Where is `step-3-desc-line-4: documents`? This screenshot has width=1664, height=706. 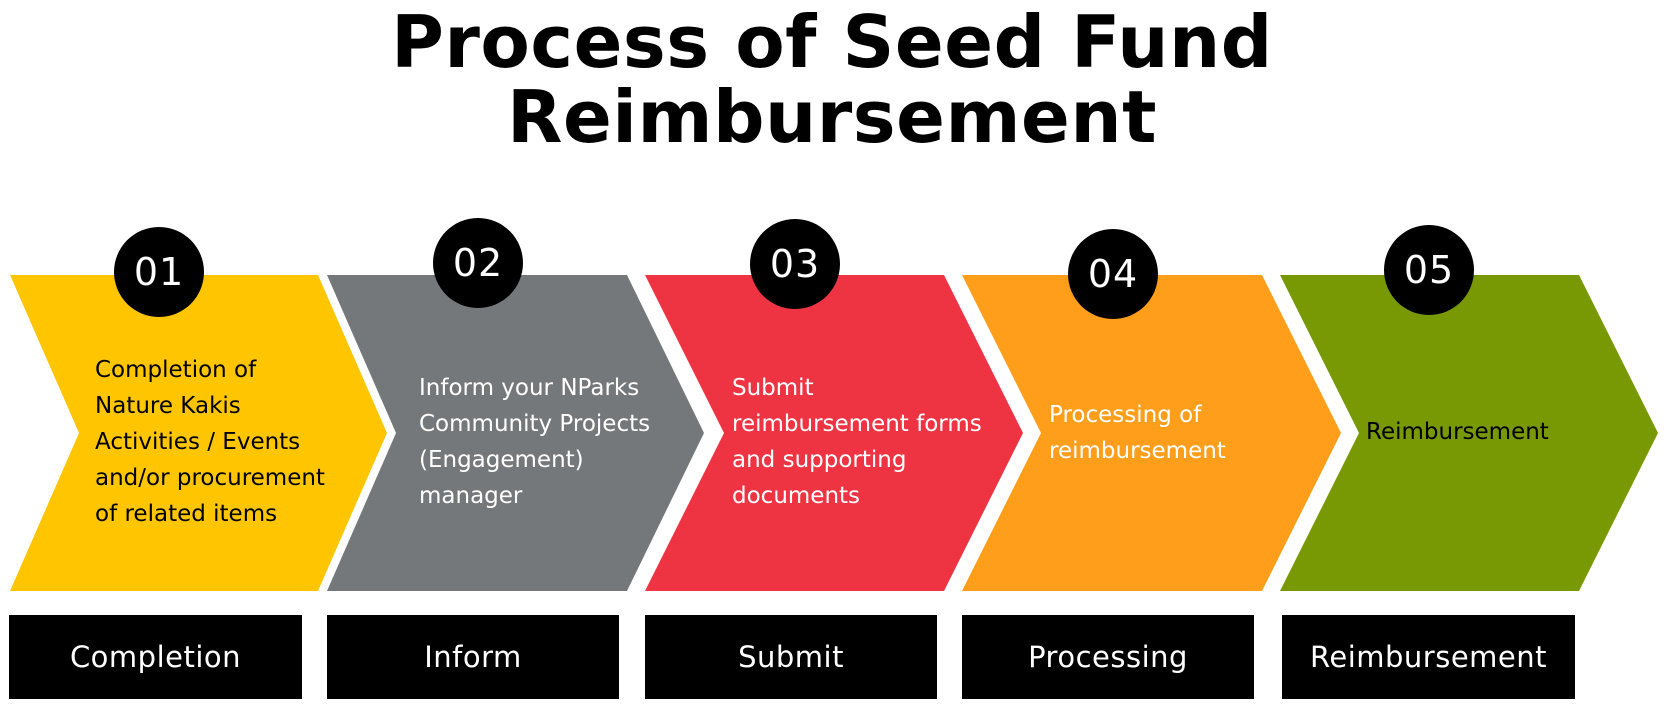 step-3-desc-line-4: documents is located at coordinates (796, 496).